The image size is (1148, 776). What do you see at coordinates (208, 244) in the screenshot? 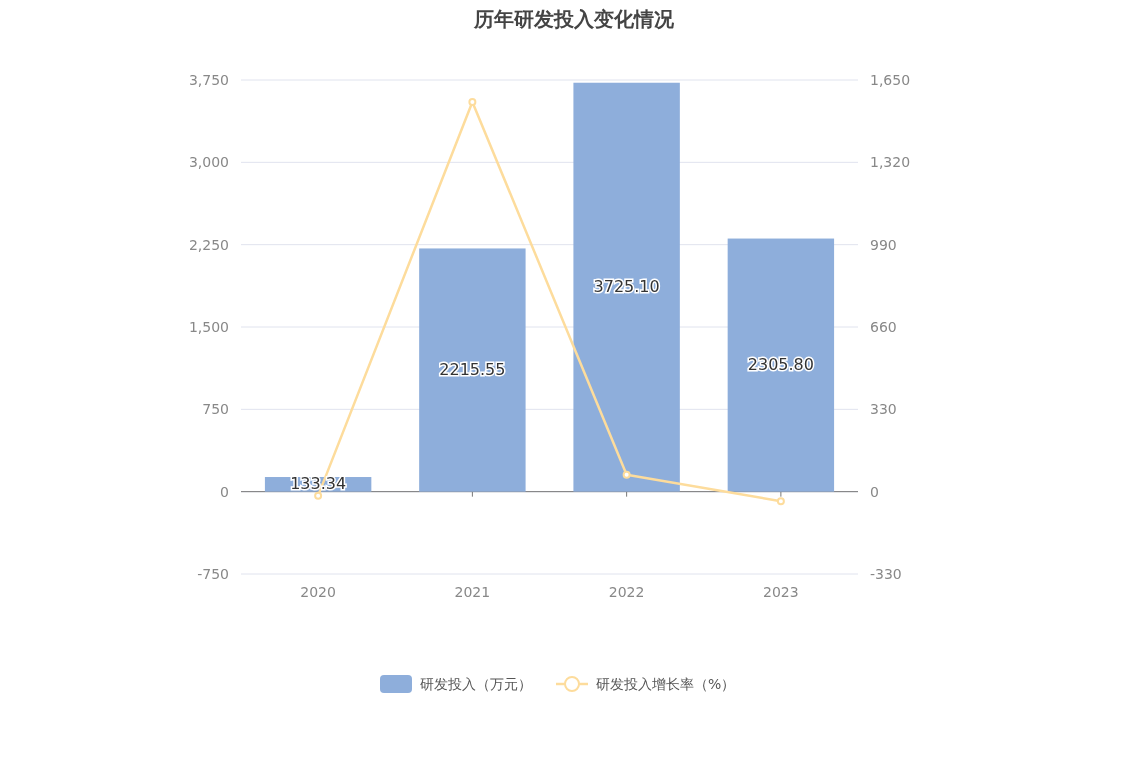
I see `y-tick-label: 2,250` at bounding box center [208, 244].